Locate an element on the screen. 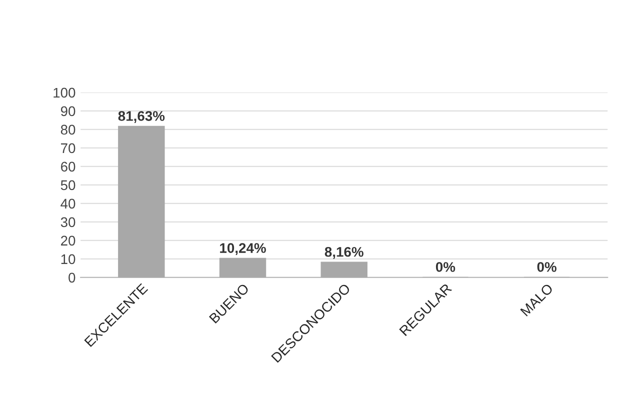 The image size is (620, 411). y-tick-label: 80 is located at coordinates (68, 129).